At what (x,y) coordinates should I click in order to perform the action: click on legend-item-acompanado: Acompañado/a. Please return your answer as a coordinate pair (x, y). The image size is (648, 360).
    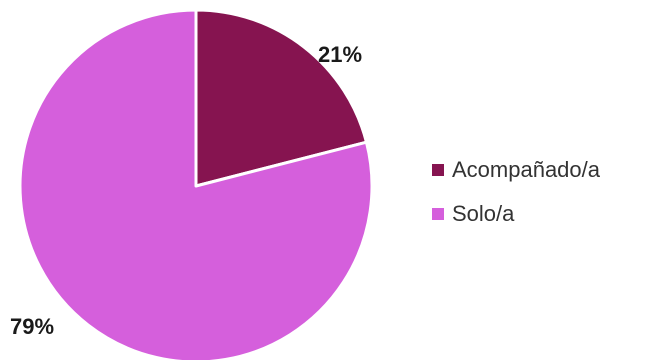
    Looking at the image, I should click on (516, 169).